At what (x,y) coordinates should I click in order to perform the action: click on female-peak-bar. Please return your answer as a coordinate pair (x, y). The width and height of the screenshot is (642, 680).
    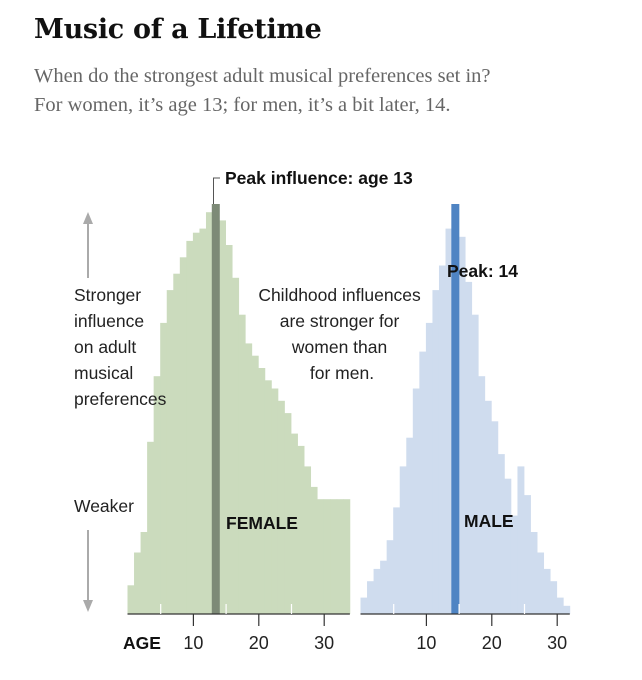
    Looking at the image, I should click on (215, 409).